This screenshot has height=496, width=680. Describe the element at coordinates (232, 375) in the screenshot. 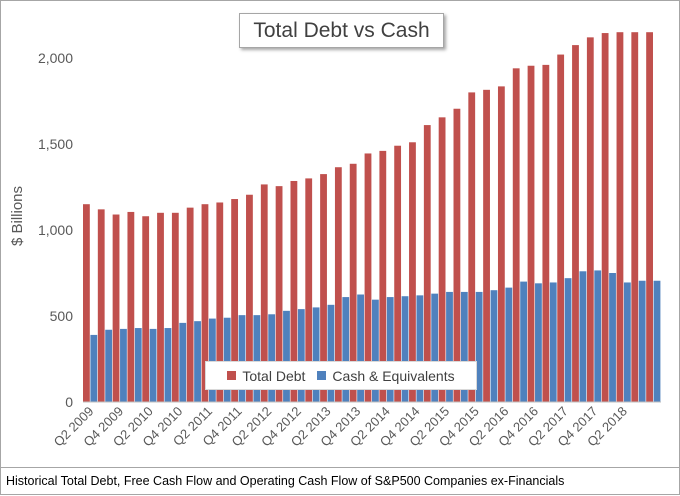

I see `legend-swatch-total-debt` at that location.